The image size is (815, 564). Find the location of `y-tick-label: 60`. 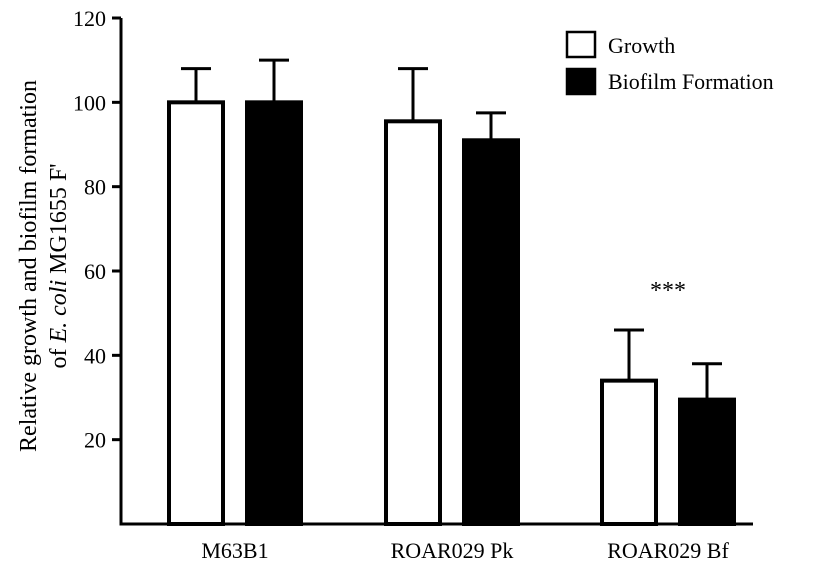

y-tick-label: 60 is located at coordinates (95, 271).